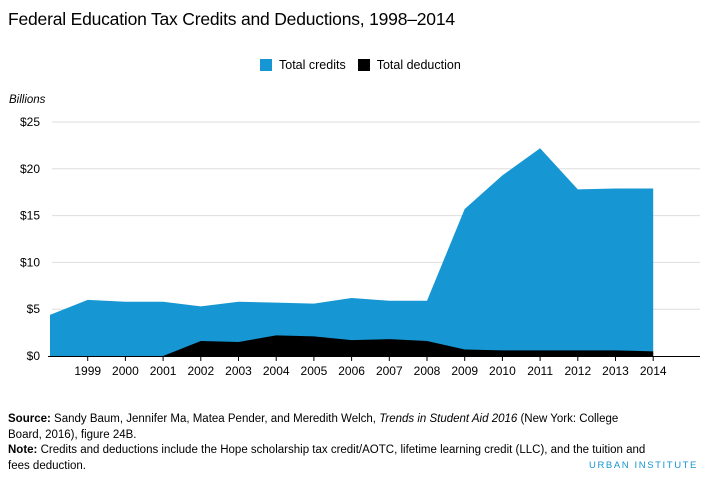 Image resolution: width=714 pixels, height=491 pixels. I want to click on x-tick-label-2014: 2014, so click(653, 371).